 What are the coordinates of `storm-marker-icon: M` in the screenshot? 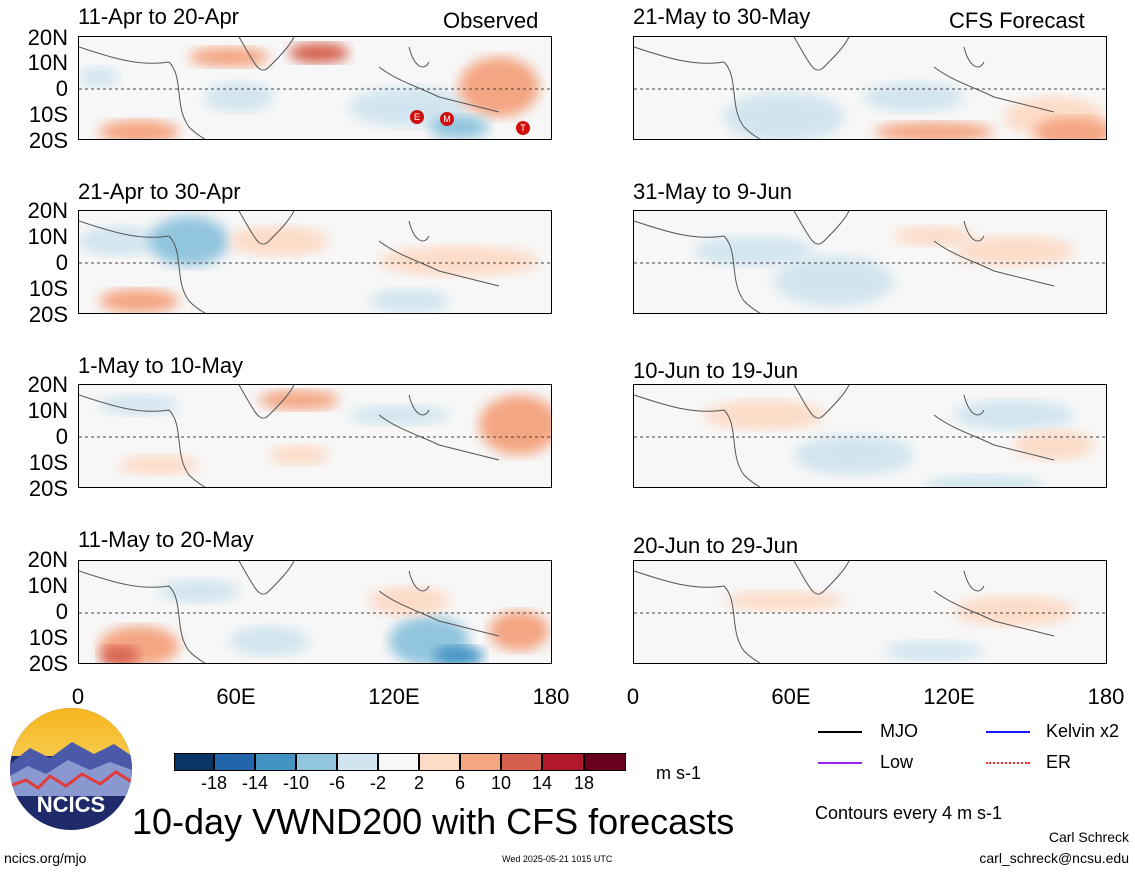 It's located at (447, 119).